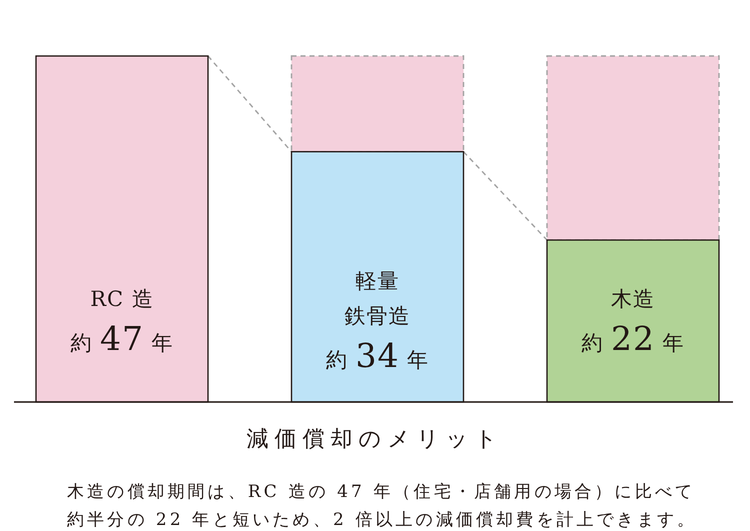 This screenshot has height=531, width=750. What do you see at coordinates (375, 440) in the screenshot?
I see `text: 減価償却のメリット` at bounding box center [375, 440].